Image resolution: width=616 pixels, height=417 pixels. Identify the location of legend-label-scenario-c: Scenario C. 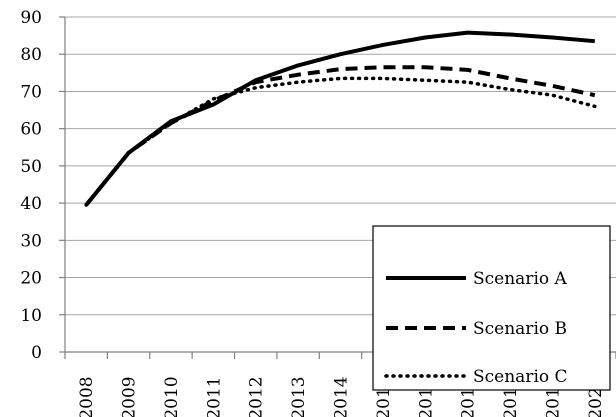
(520, 377).